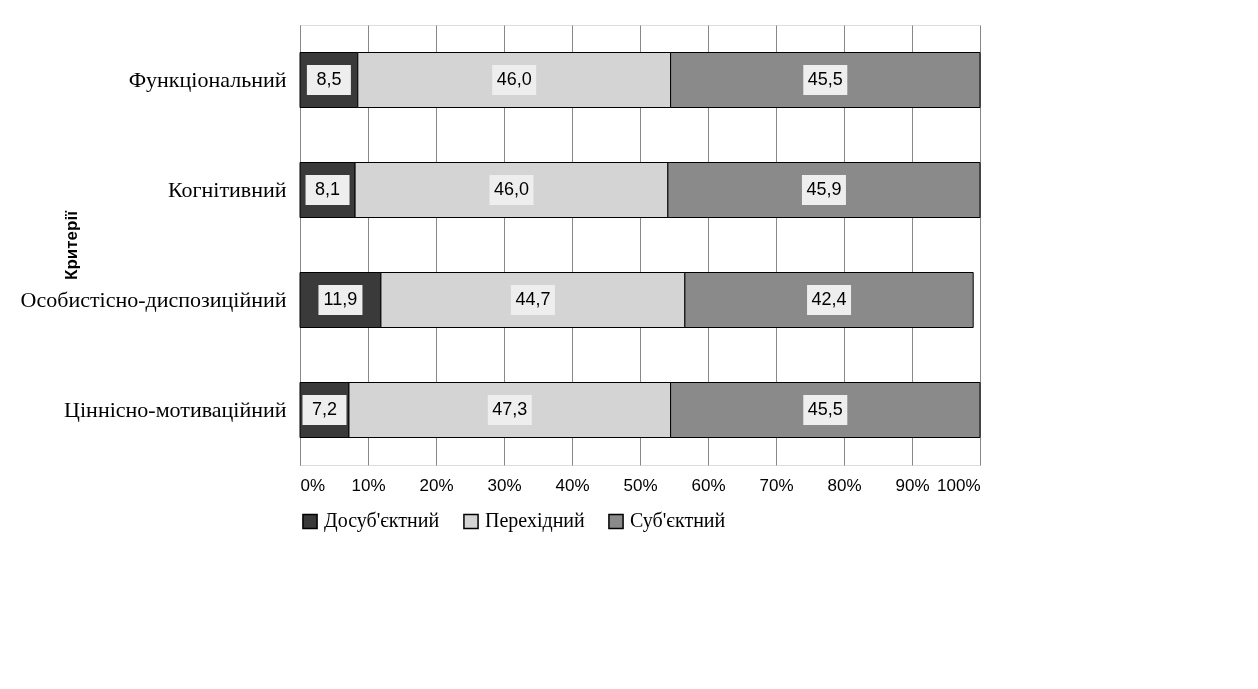 Image resolution: width=1258 pixels, height=689 pixels. What do you see at coordinates (340, 299) in the screenshot?
I see `data-label: 11,9` at bounding box center [340, 299].